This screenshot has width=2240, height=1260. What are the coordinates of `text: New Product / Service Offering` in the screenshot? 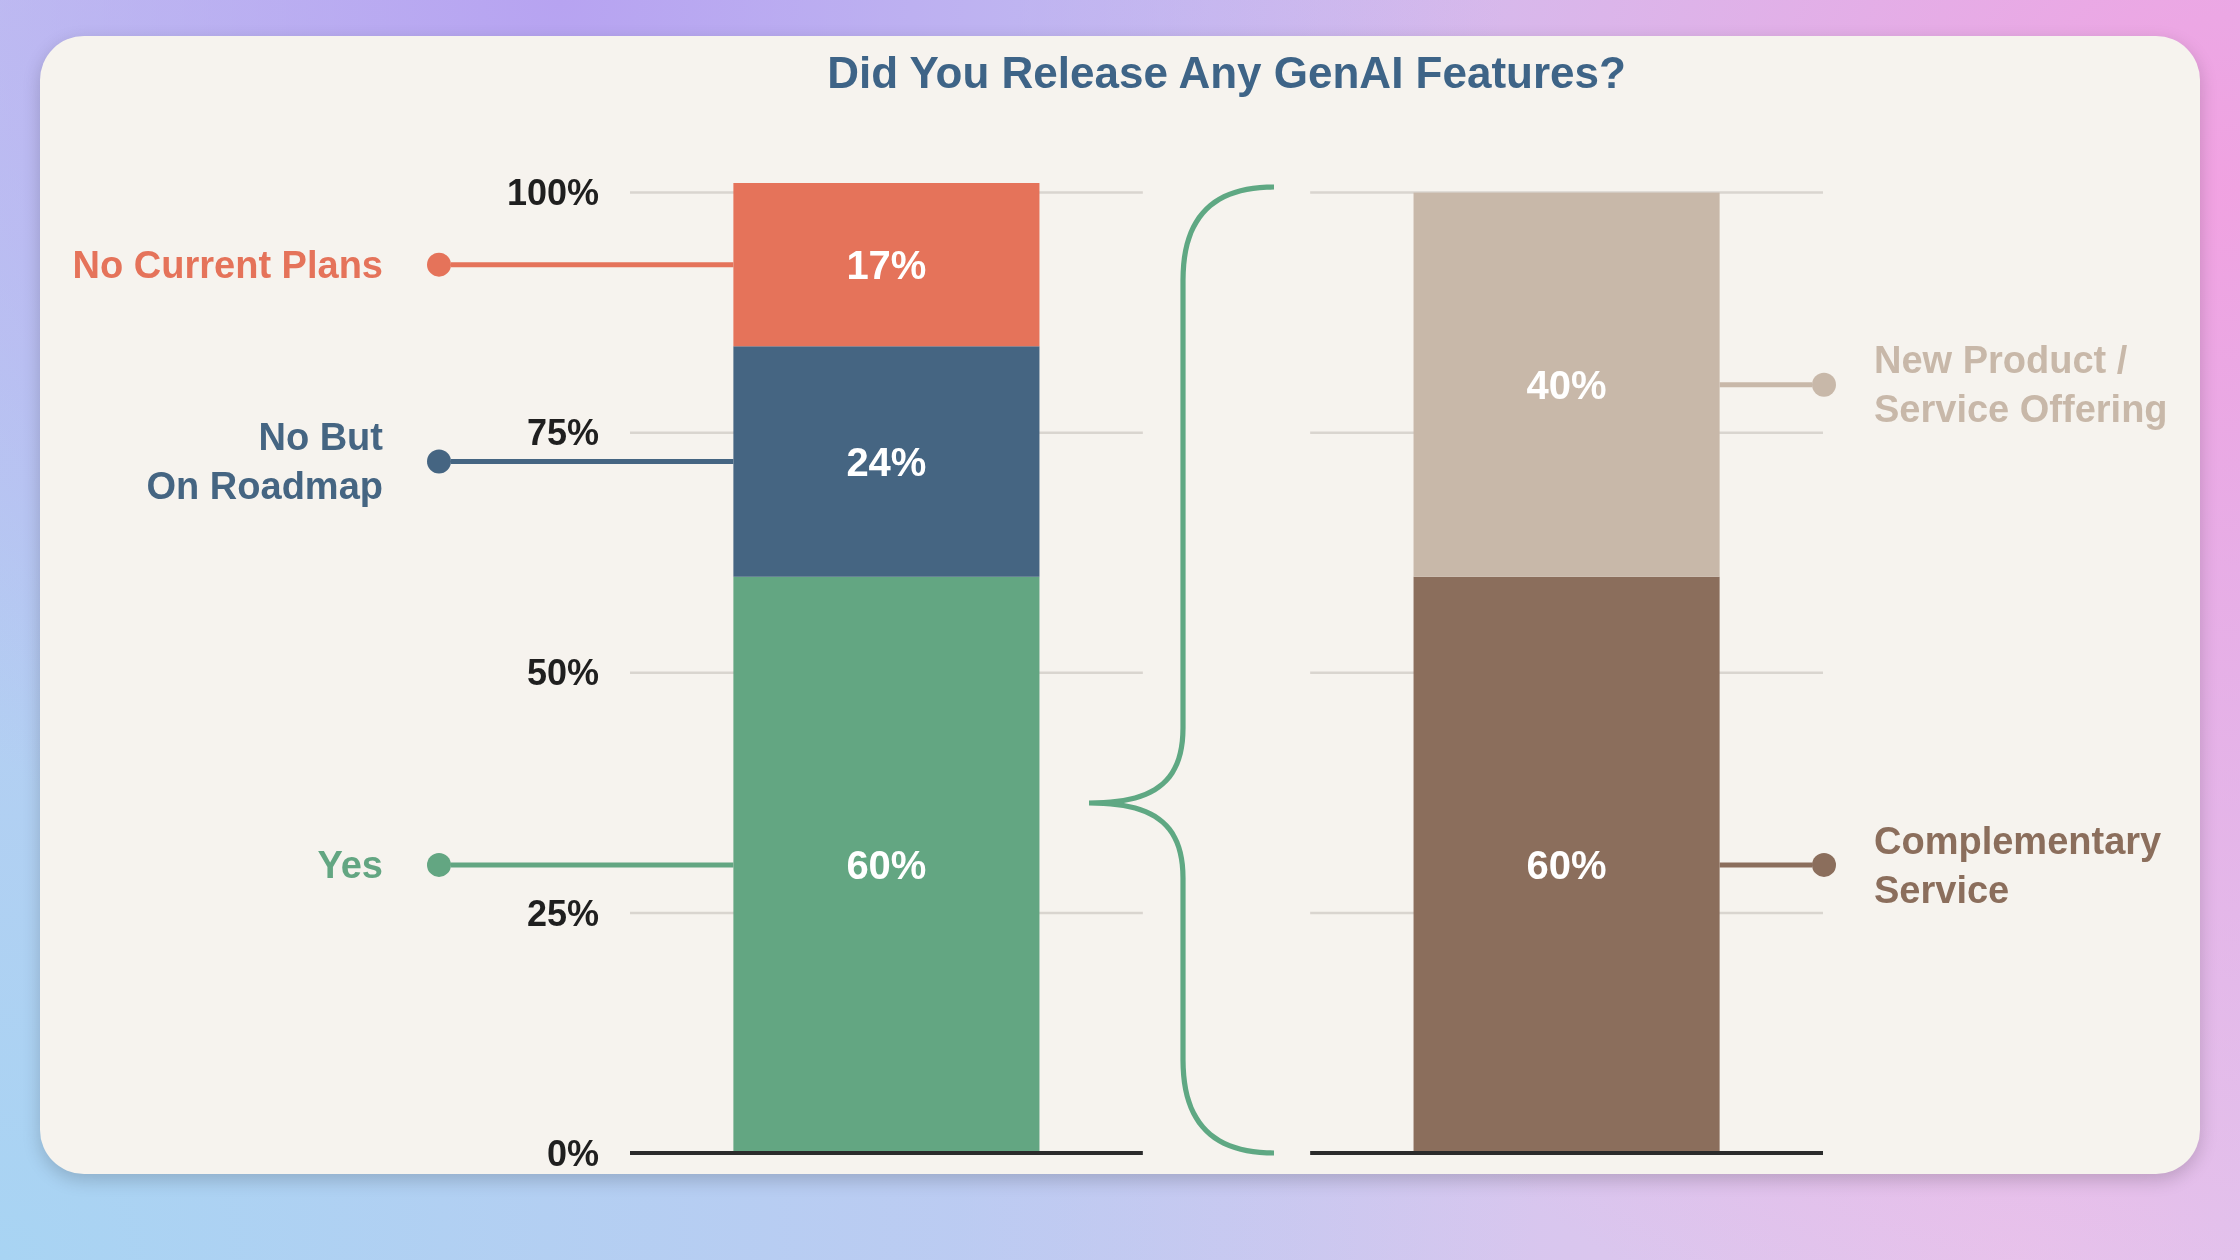 It's located at (2021, 385).